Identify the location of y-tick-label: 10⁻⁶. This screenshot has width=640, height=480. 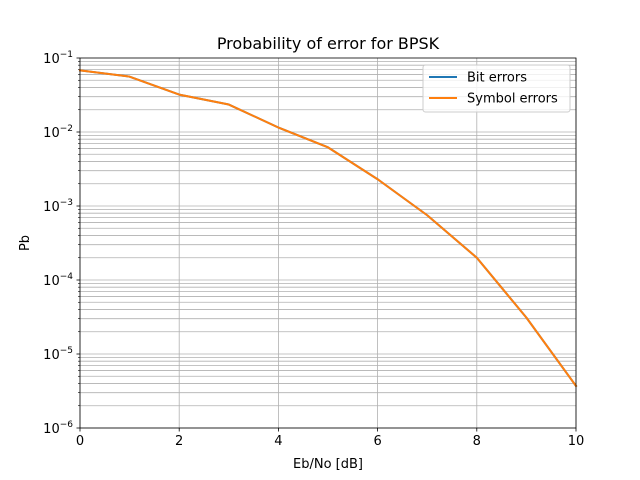
(58, 428).